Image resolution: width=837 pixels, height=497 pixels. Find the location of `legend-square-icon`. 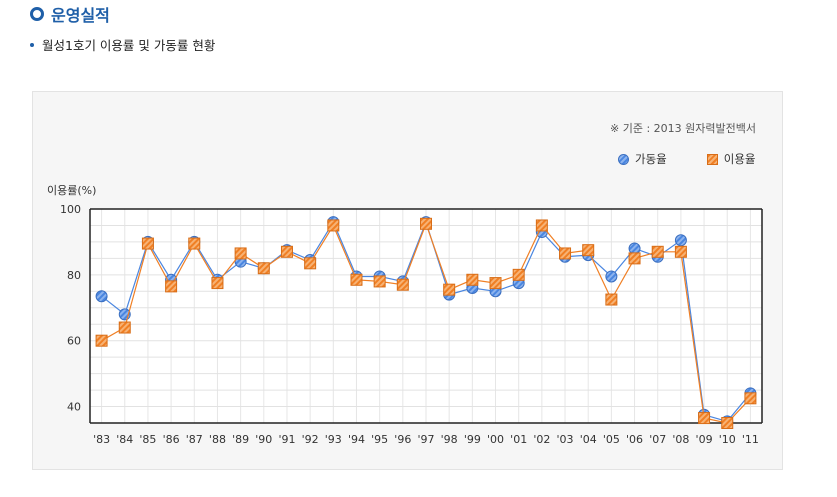

legend-square-icon is located at coordinates (712, 159).